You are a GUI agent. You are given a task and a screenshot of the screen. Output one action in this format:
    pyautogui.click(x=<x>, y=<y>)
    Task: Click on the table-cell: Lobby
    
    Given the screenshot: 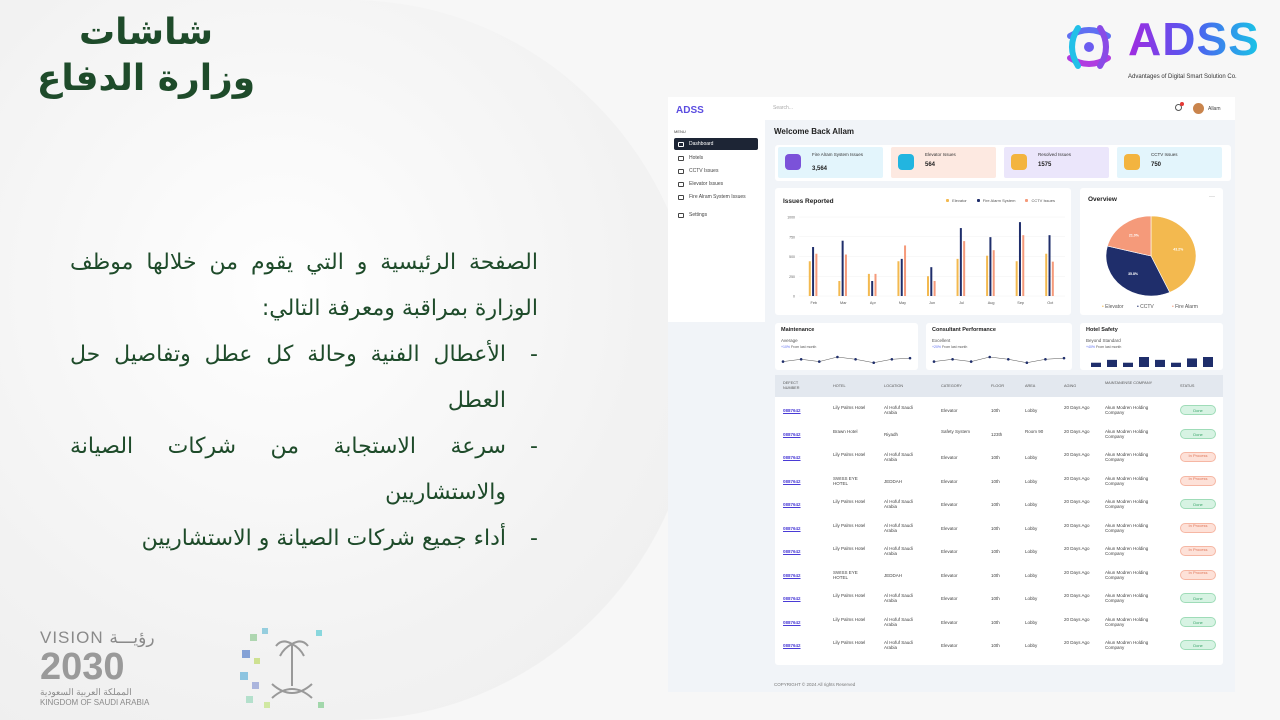 What is the action you would take?
    pyautogui.click(x=1031, y=551)
    